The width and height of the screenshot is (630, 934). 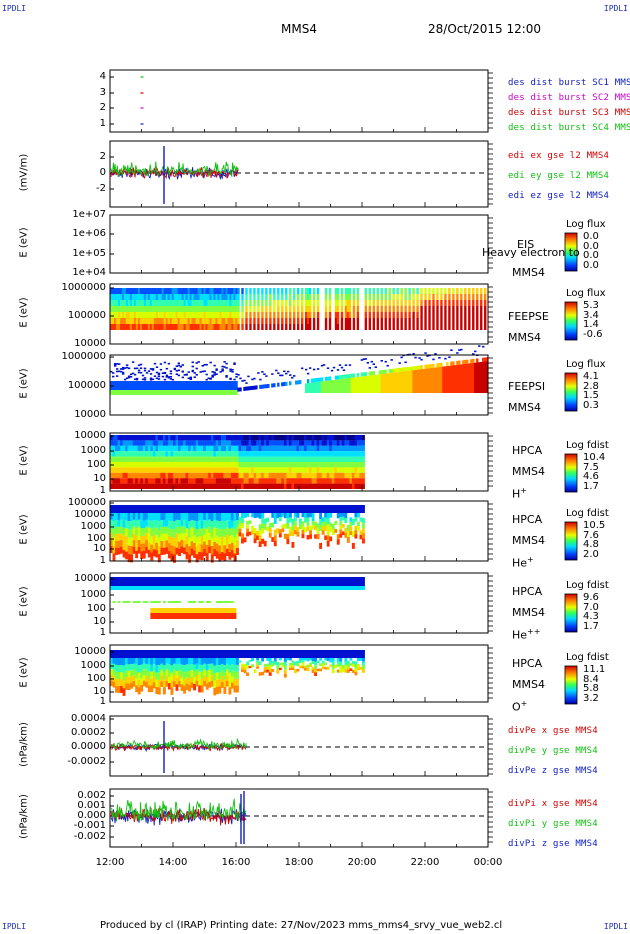 What do you see at coordinates (89, 233) in the screenshot?
I see `y-tick-label: 1e+06` at bounding box center [89, 233].